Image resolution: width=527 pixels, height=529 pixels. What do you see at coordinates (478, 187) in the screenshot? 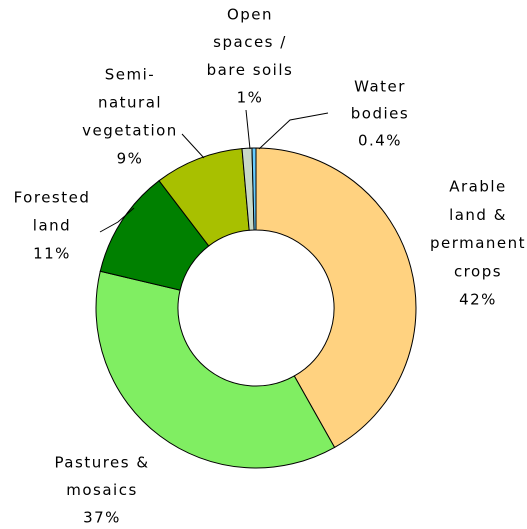
I see `slice-label: Arable` at bounding box center [478, 187].